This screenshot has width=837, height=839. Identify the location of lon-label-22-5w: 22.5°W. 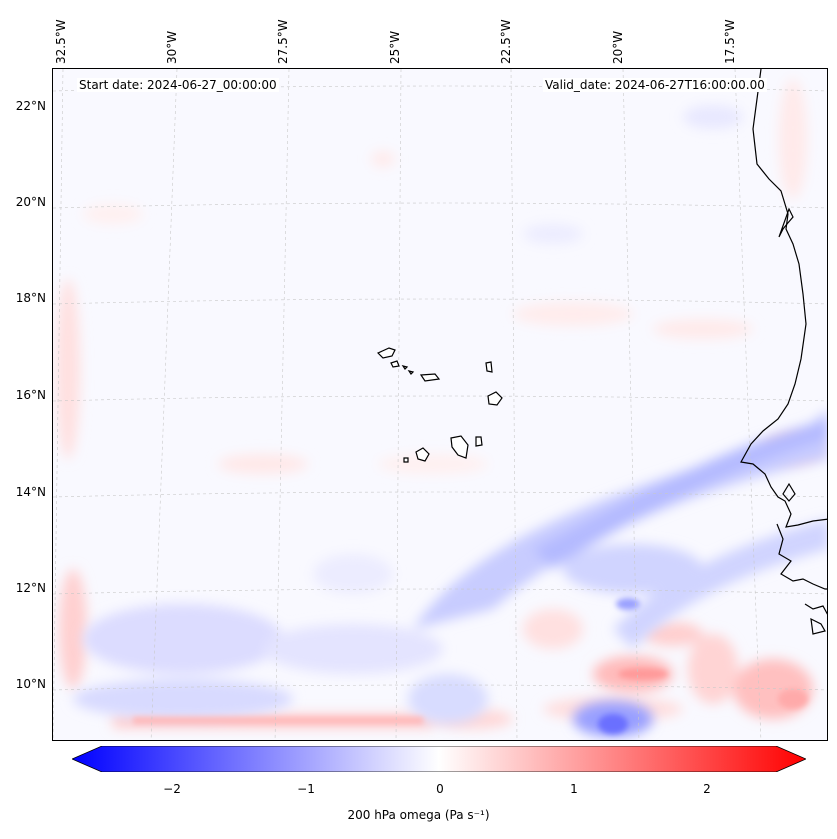
(506, 41).